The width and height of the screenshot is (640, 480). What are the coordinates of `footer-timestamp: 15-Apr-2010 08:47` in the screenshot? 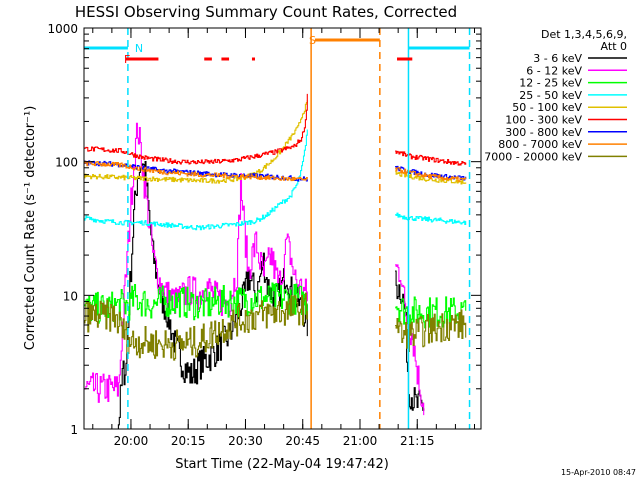 It's located at (598, 472).